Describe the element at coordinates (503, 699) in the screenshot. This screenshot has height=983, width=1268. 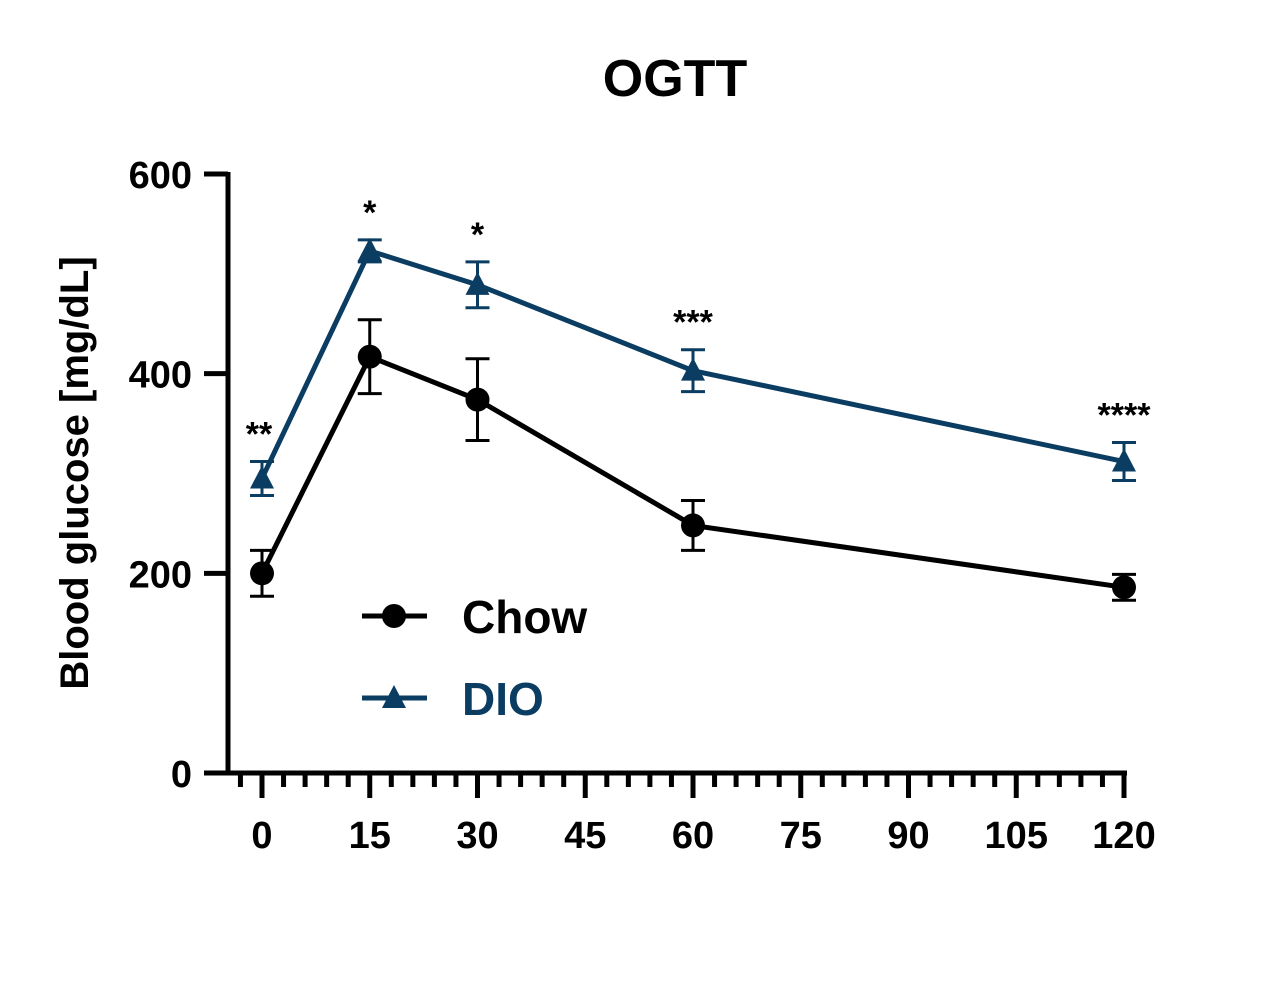
I see `legend-label: DIO` at that location.